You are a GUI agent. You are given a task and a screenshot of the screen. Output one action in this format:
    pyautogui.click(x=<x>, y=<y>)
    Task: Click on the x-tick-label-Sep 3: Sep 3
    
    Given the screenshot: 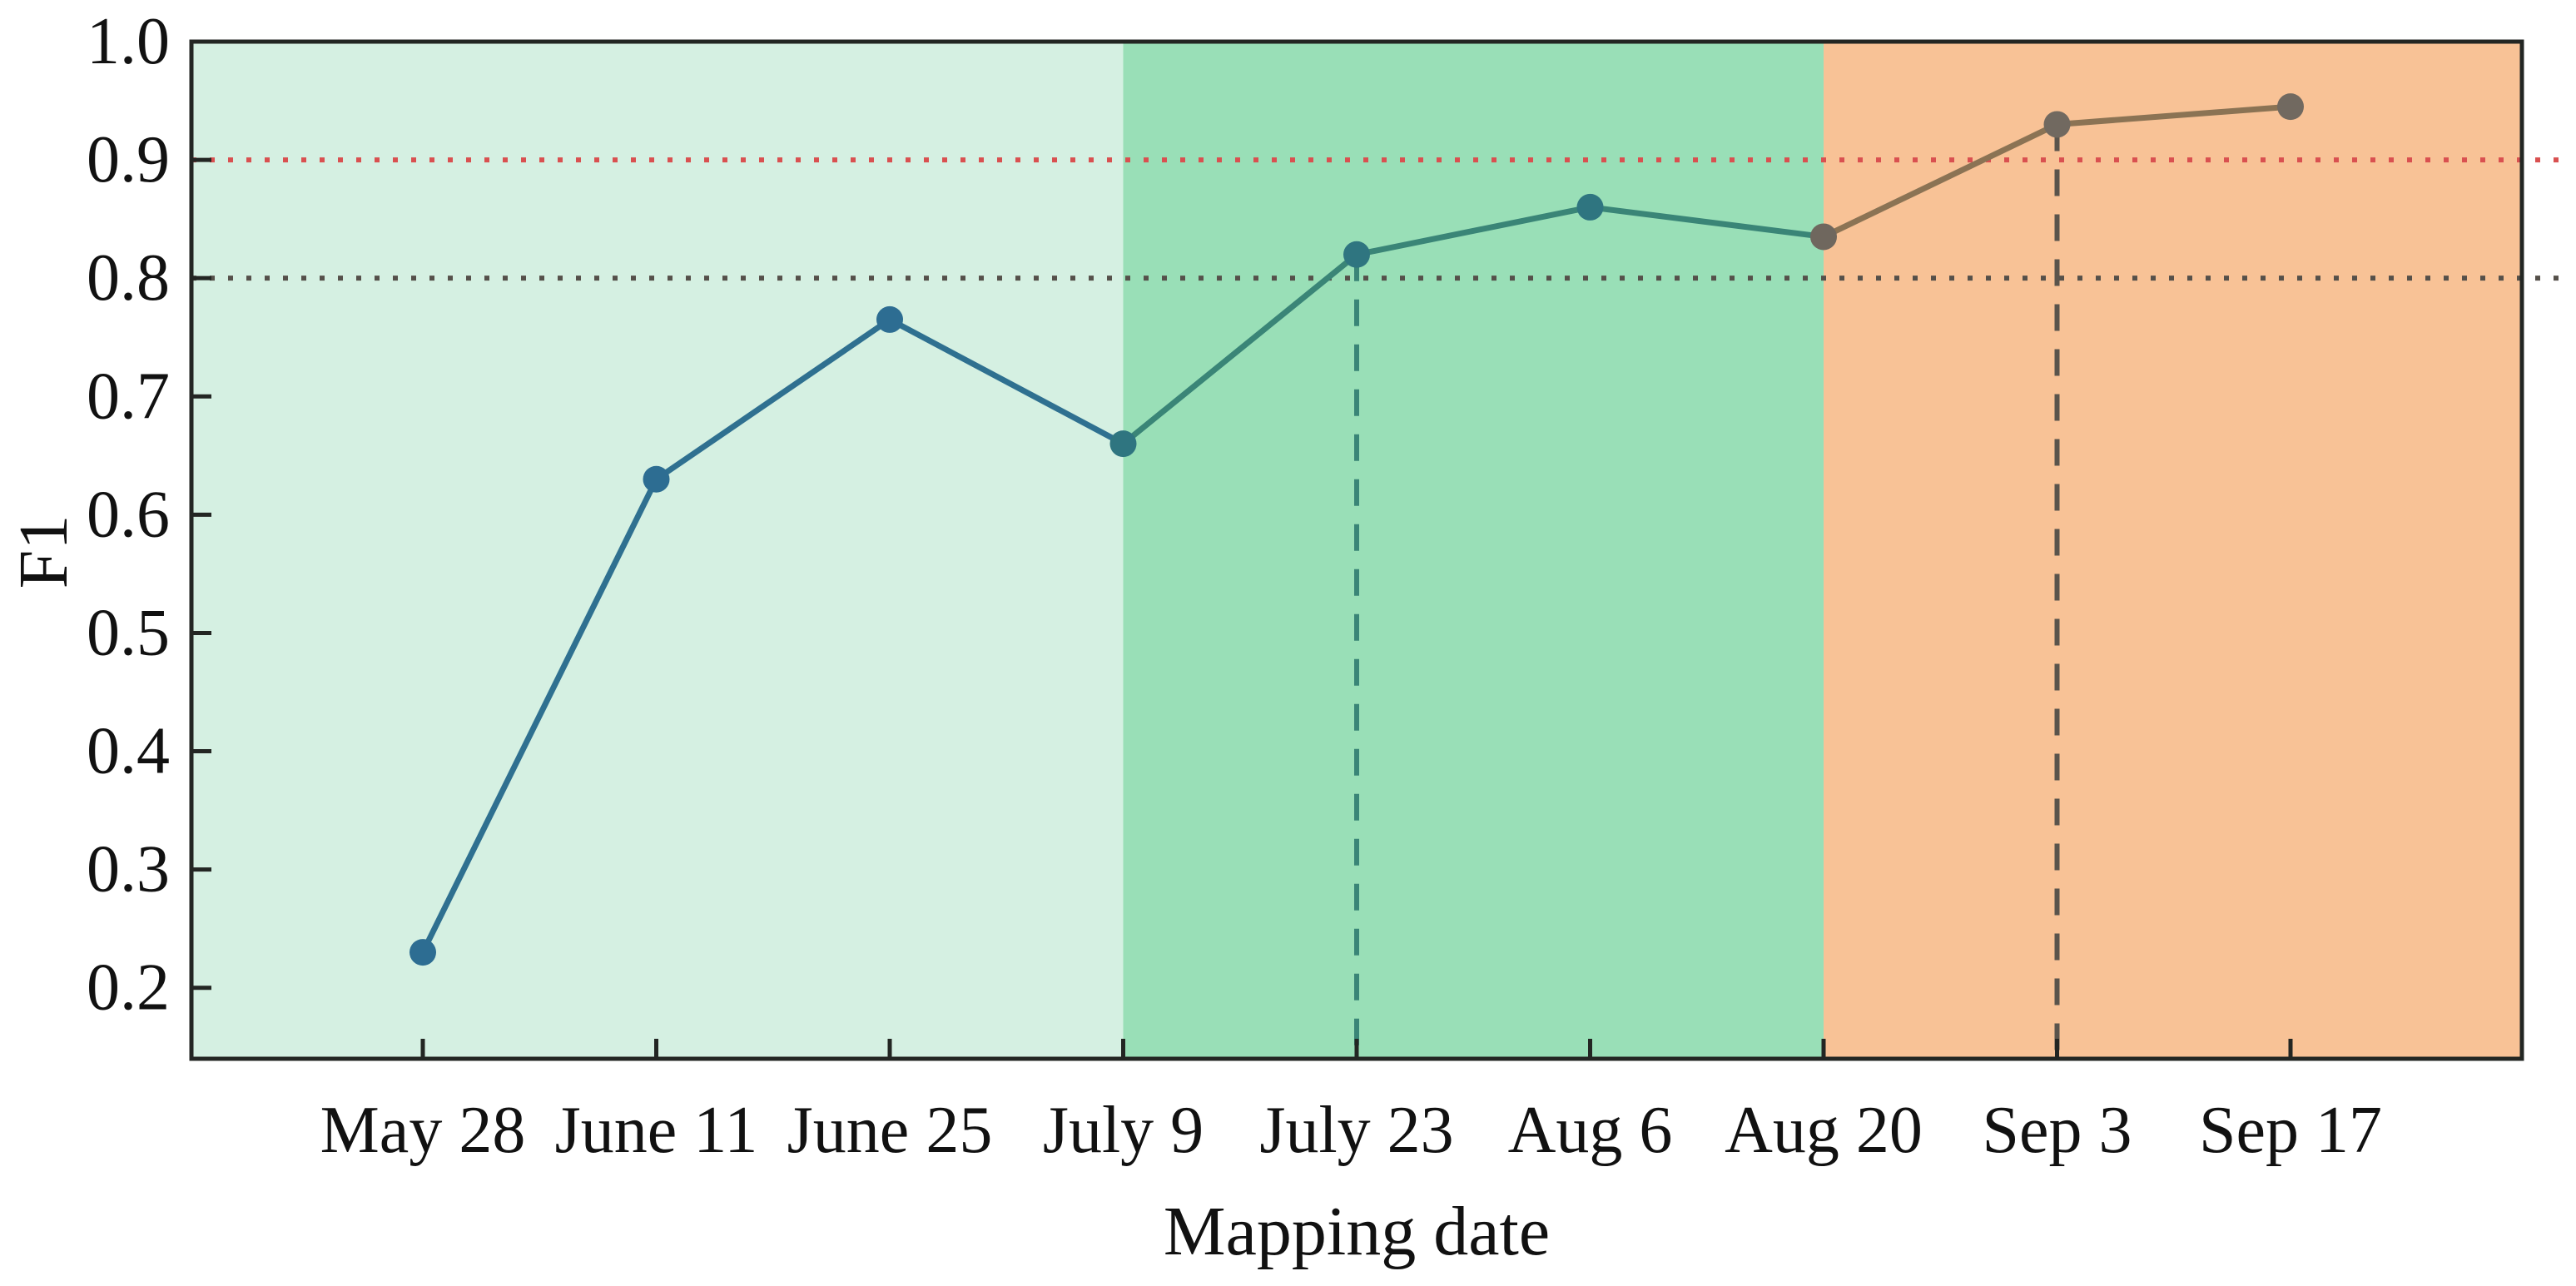 What is the action you would take?
    pyautogui.click(x=2057, y=1130)
    